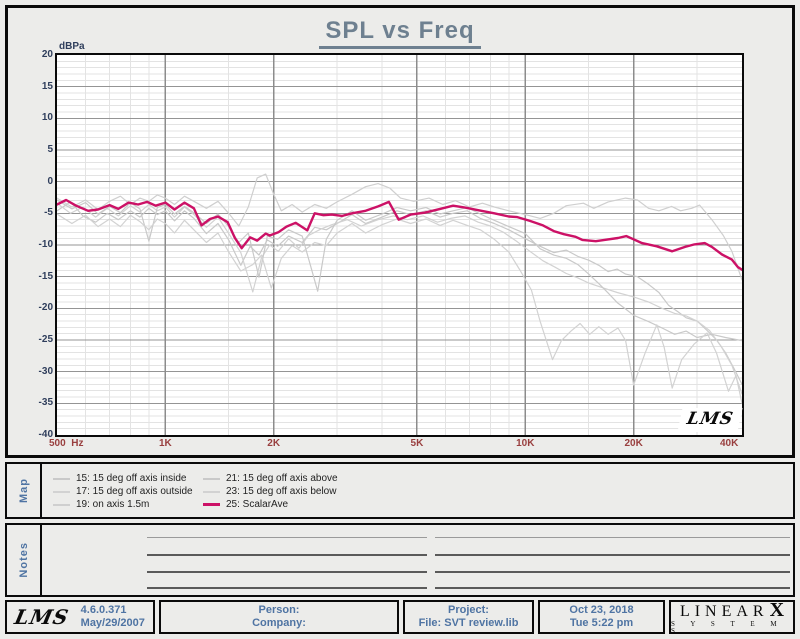  I want to click on footer-project-cell: Project: File: SVT review.lib, so click(468, 617).